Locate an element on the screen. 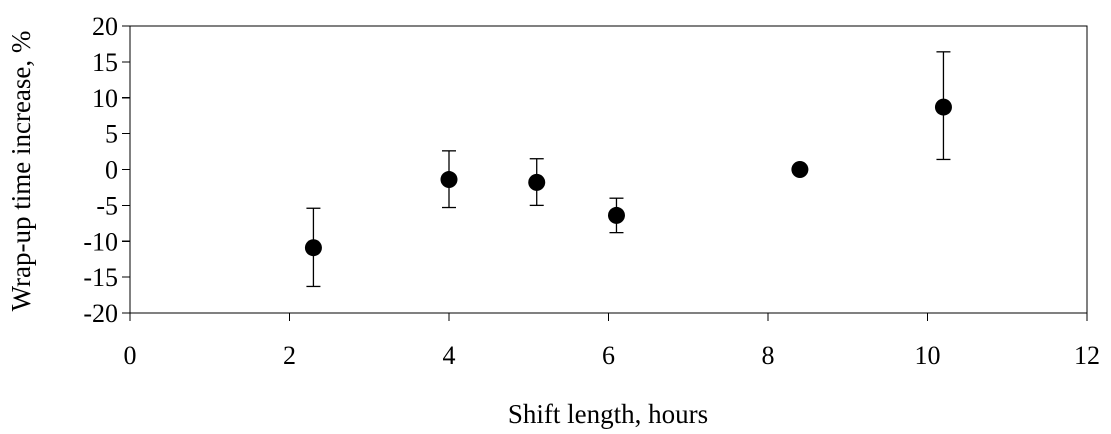  x-tick-label: 6 is located at coordinates (608, 355).